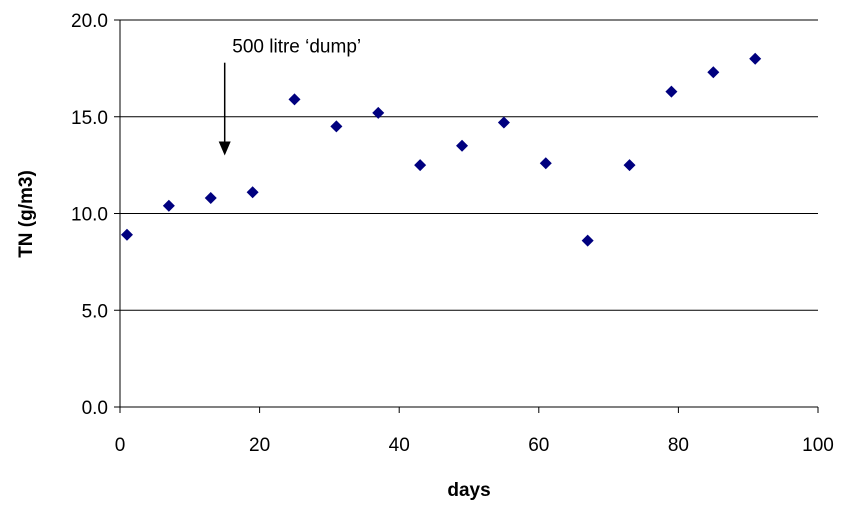 This screenshot has height=505, width=843. I want to click on y-tick-label-3: 15.0, so click(89, 118).